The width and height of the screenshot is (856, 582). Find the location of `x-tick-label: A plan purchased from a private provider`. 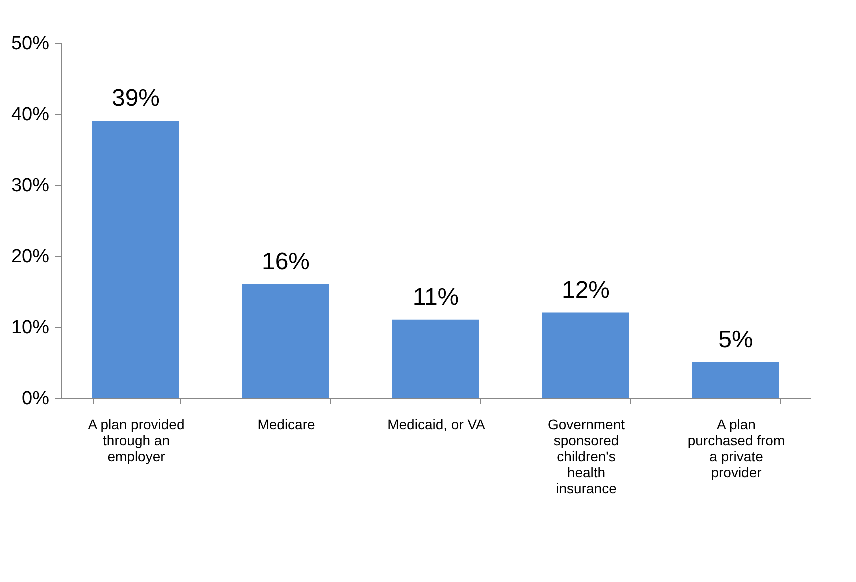

x-tick-label: A plan purchased from a private provider is located at coordinates (737, 448).